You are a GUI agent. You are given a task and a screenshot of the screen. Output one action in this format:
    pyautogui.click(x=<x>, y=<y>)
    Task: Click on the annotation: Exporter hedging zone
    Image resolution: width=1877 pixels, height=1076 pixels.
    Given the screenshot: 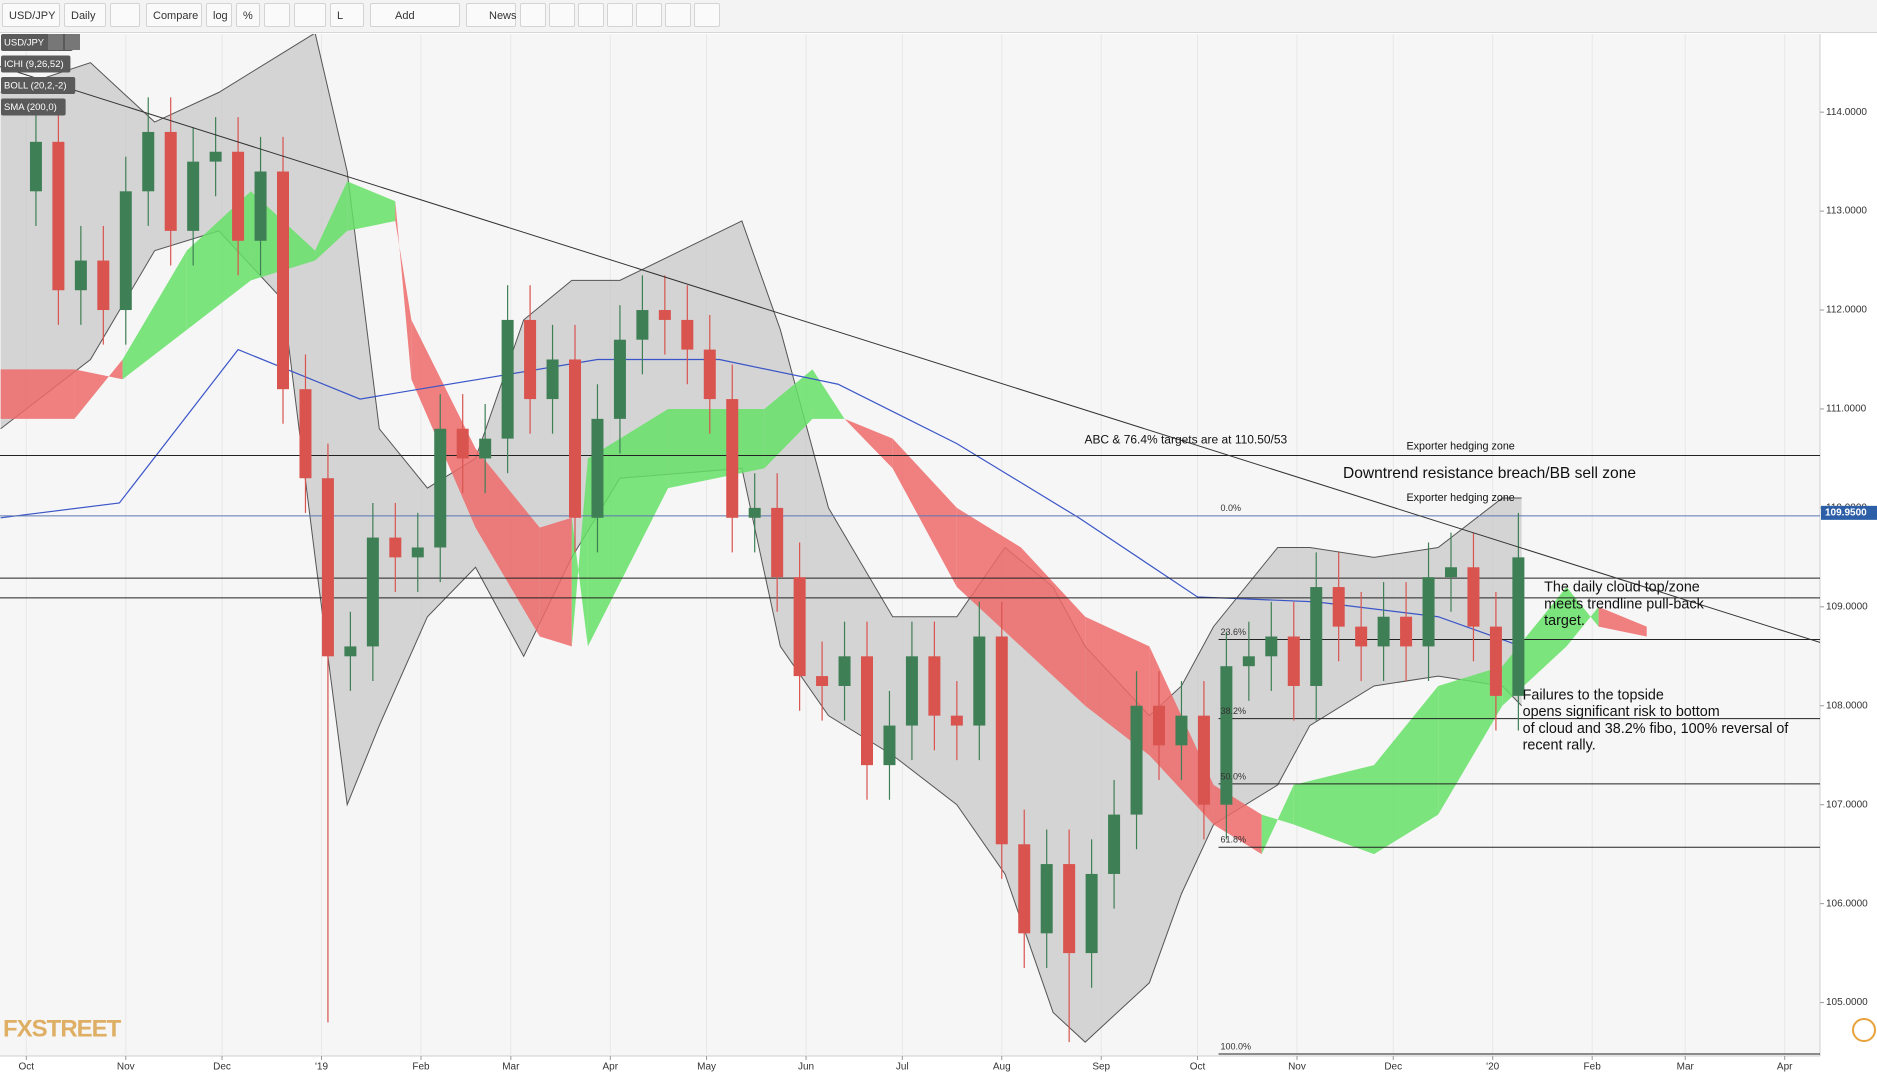 What is the action you would take?
    pyautogui.click(x=1460, y=498)
    